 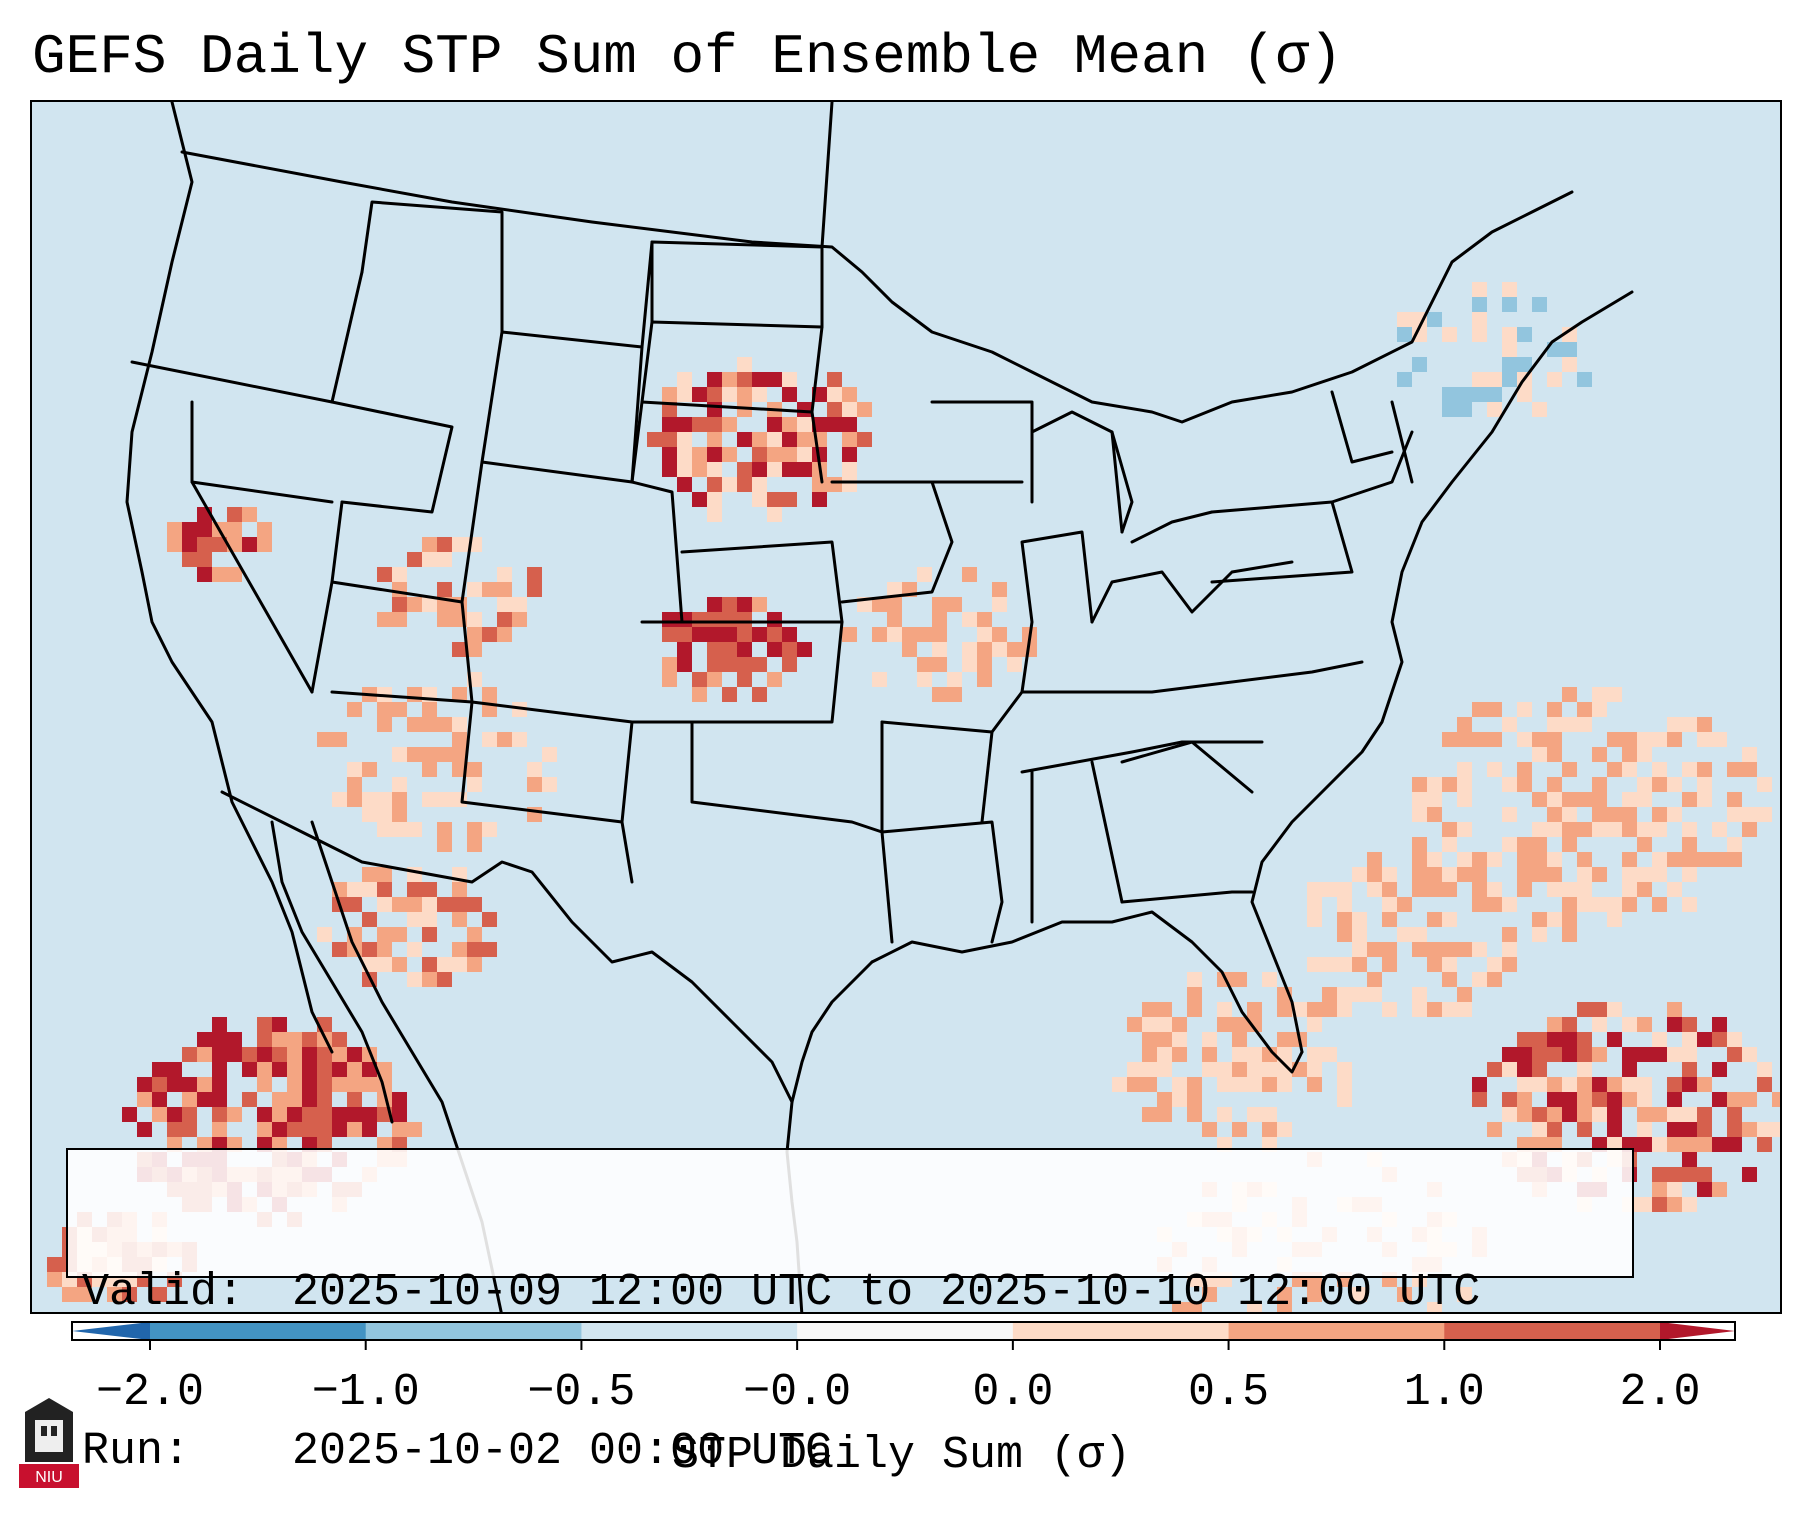 What do you see at coordinates (258, 1331) in the screenshot?
I see `colorbar-segment` at bounding box center [258, 1331].